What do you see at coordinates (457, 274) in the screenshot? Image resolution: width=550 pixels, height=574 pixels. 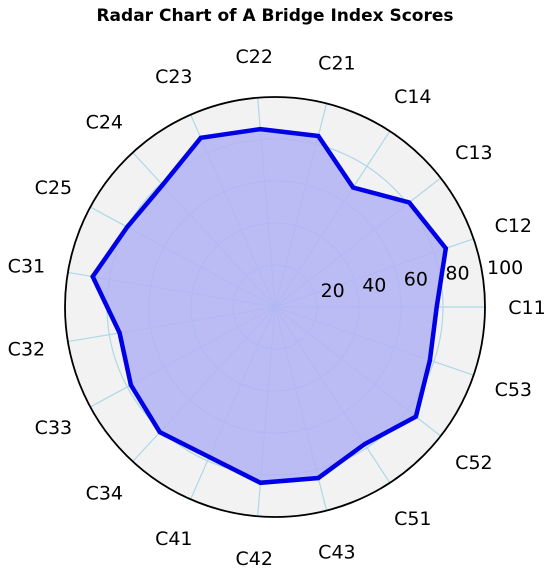 I see `radial-tick-label-80: 80` at bounding box center [457, 274].